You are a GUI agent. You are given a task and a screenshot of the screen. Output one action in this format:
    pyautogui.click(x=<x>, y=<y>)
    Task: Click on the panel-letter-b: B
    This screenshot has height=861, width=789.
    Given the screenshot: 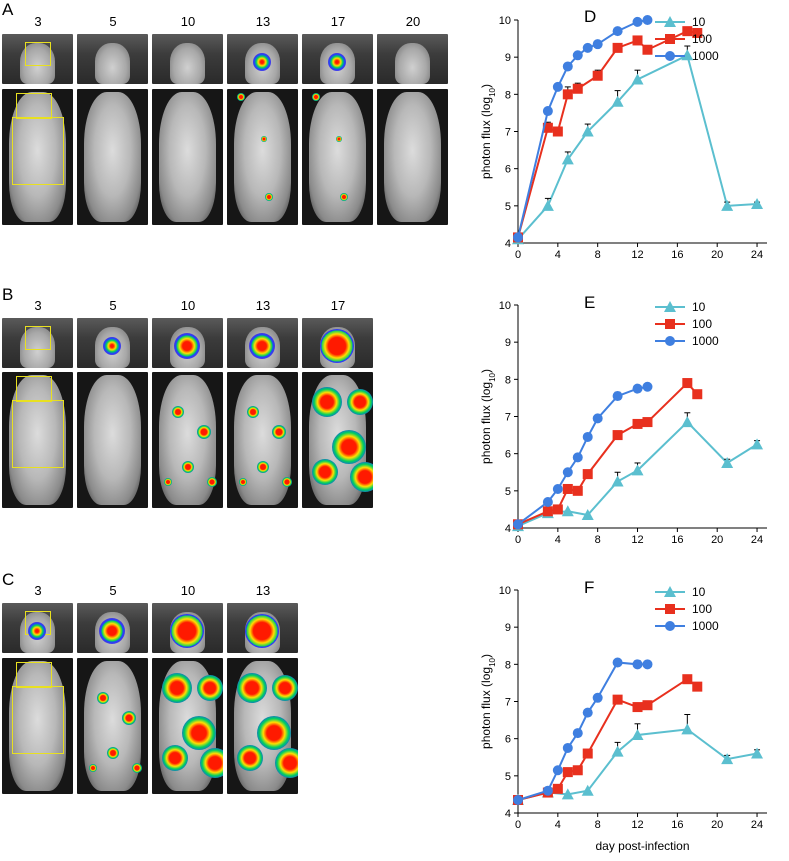 What is the action you would take?
    pyautogui.click(x=8, y=294)
    